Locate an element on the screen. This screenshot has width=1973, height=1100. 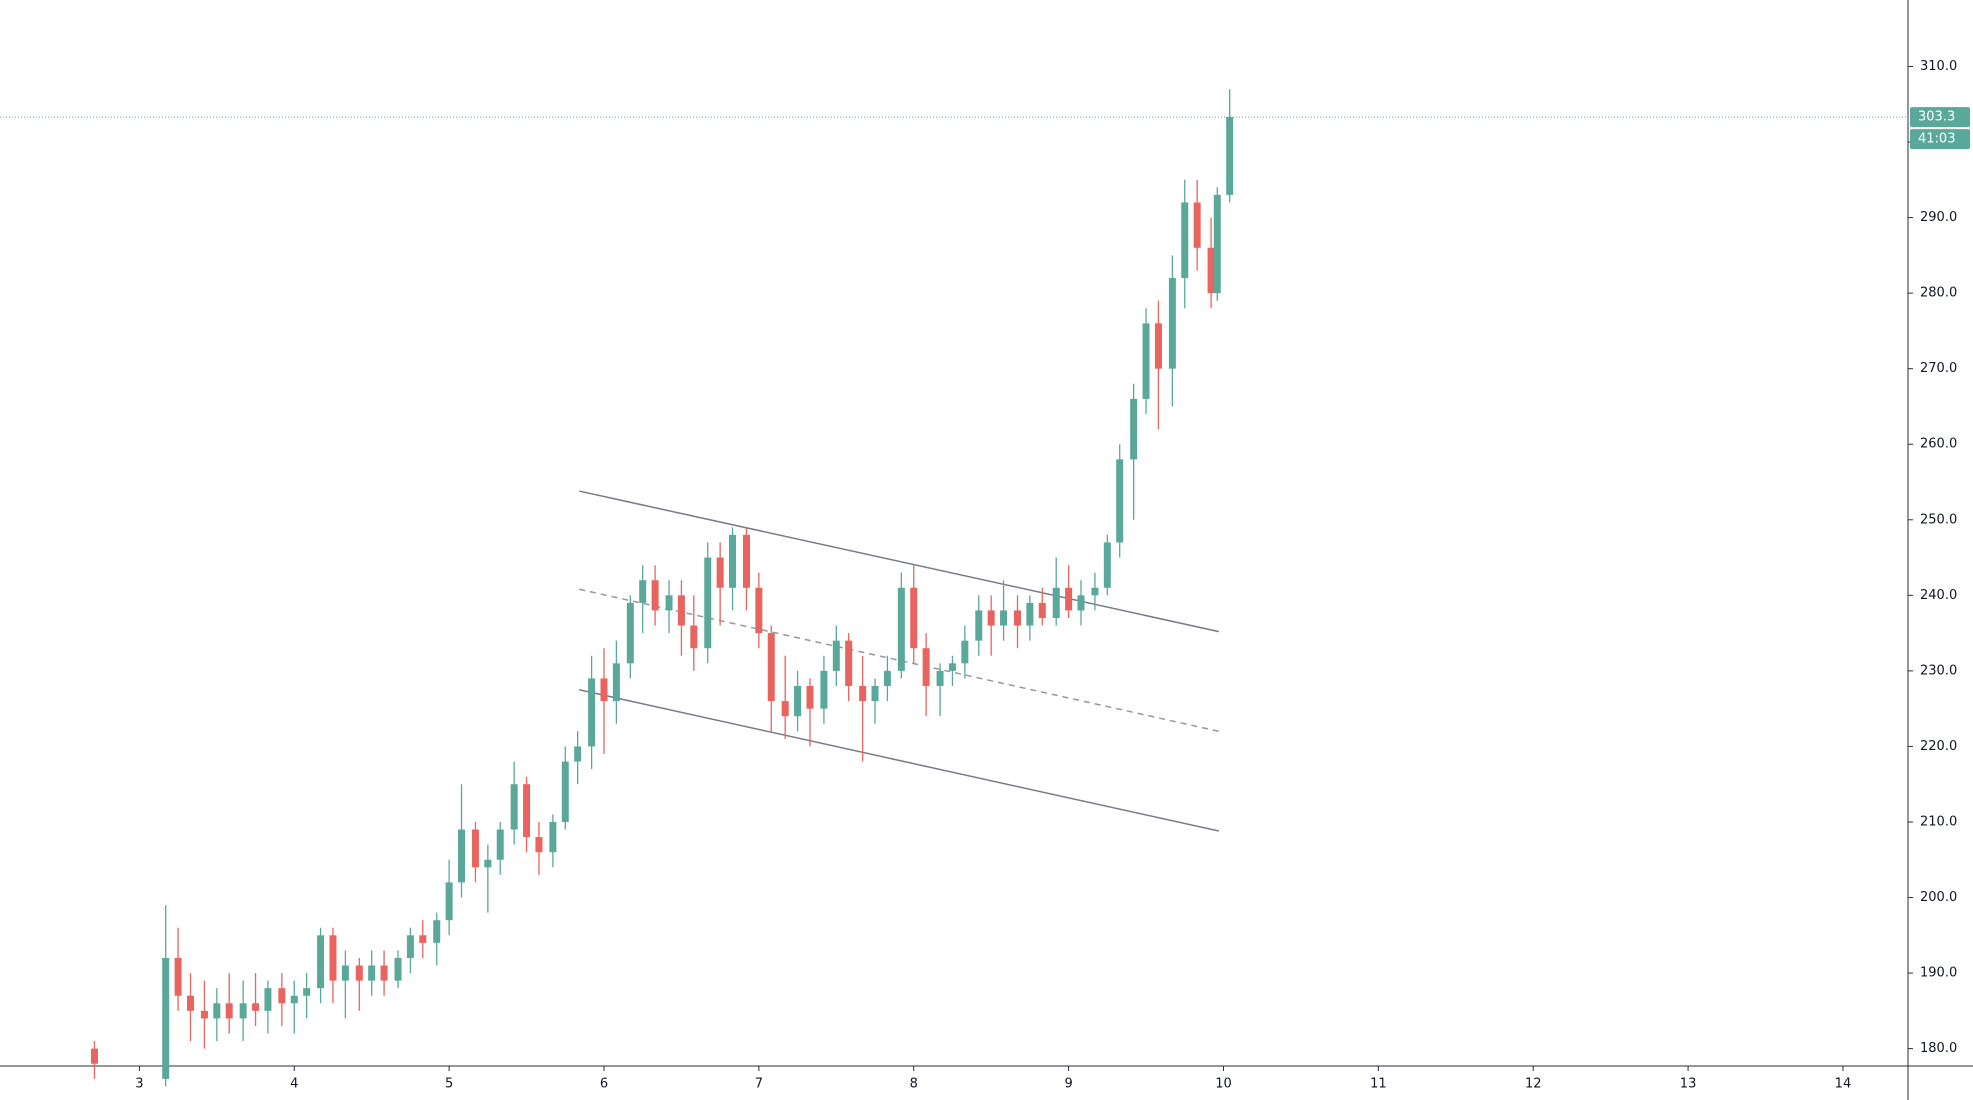
y-tick-label: 210.0 is located at coordinates (1938, 821).